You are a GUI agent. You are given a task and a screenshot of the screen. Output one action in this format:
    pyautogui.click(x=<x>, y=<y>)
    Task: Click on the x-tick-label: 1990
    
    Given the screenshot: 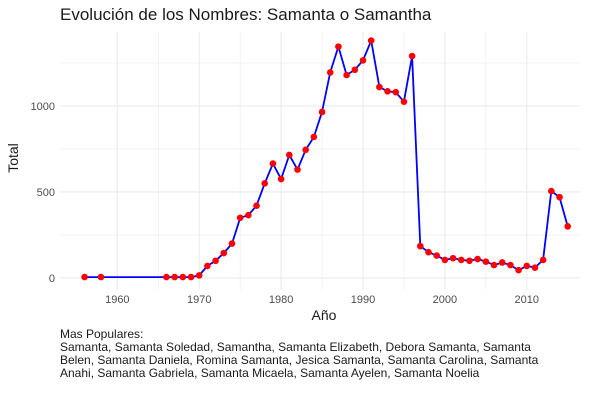 What is the action you would take?
    pyautogui.click(x=363, y=300)
    